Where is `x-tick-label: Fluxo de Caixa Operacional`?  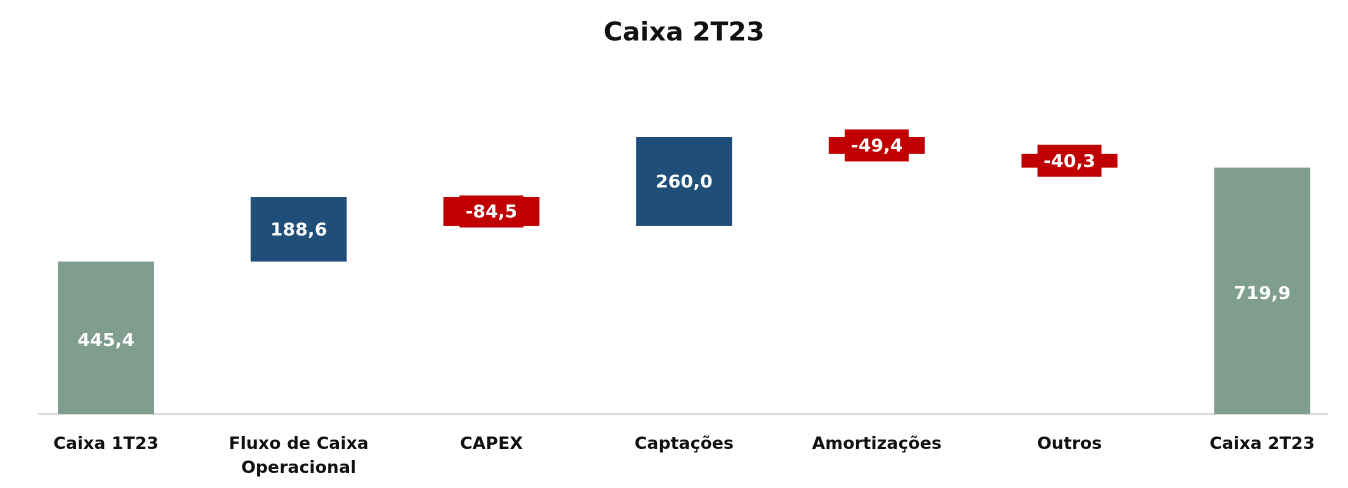 x-tick-label: Fluxo de Caixa Operacional is located at coordinates (298, 456).